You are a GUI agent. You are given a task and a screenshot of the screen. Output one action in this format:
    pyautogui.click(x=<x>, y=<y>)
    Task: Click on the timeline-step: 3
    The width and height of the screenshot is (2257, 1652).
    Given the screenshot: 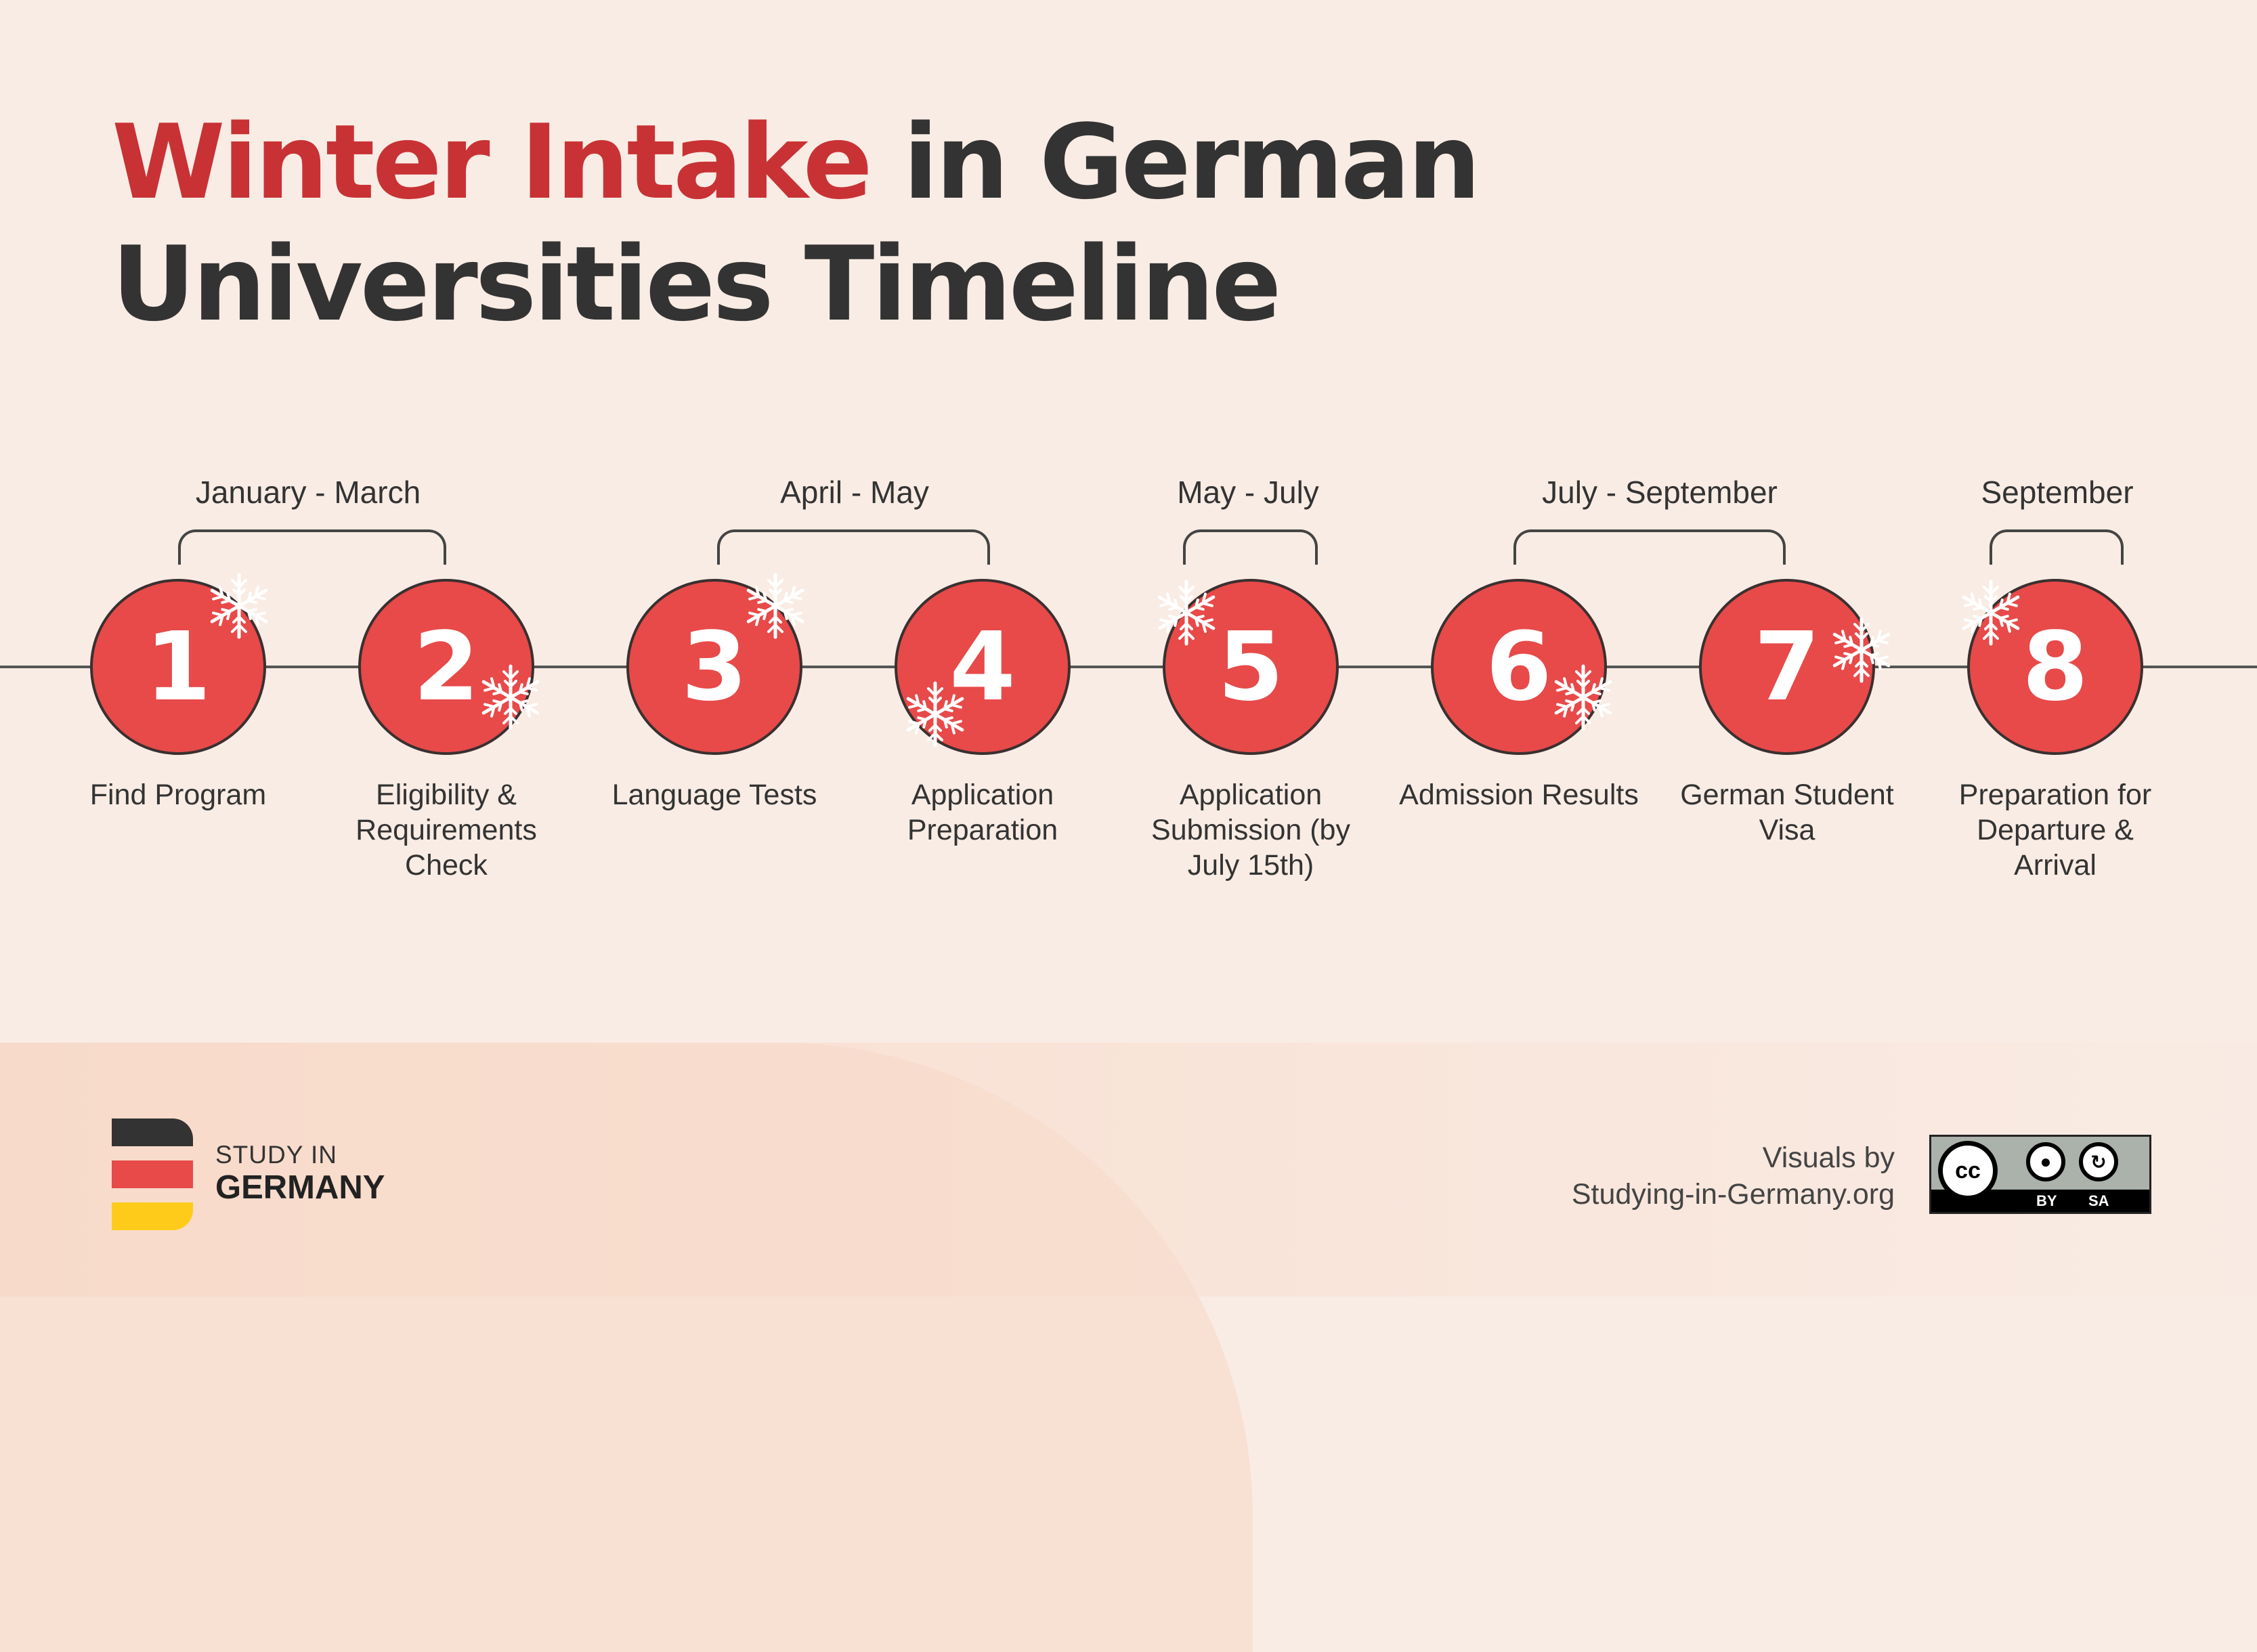 What is the action you would take?
    pyautogui.click(x=715, y=664)
    